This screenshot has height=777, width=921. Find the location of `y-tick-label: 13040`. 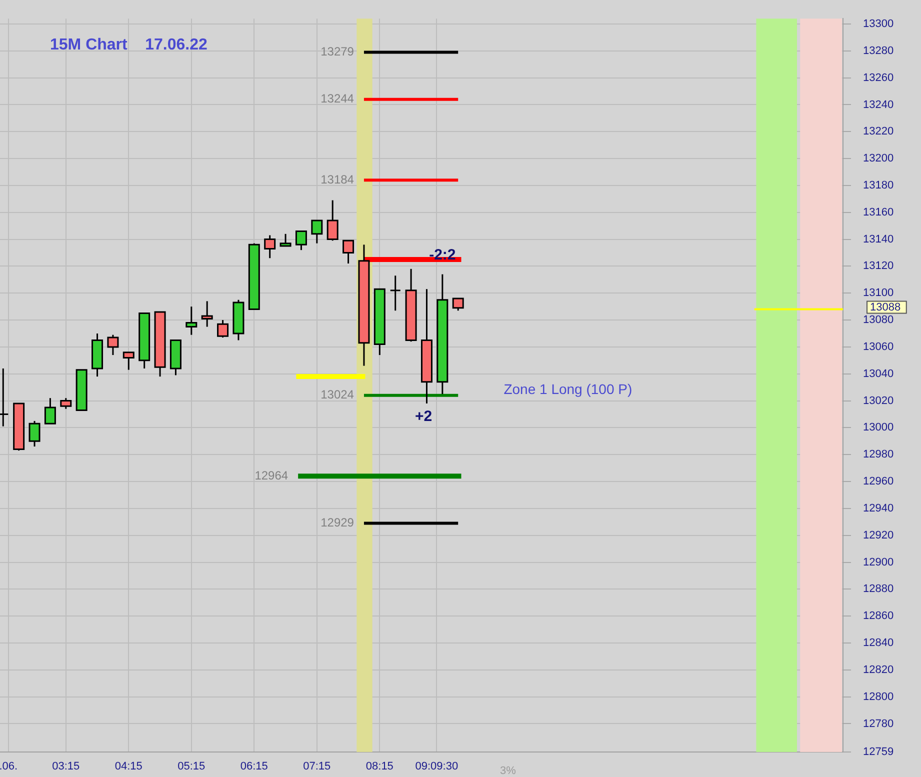

y-tick-label: 13040 is located at coordinates (878, 374).